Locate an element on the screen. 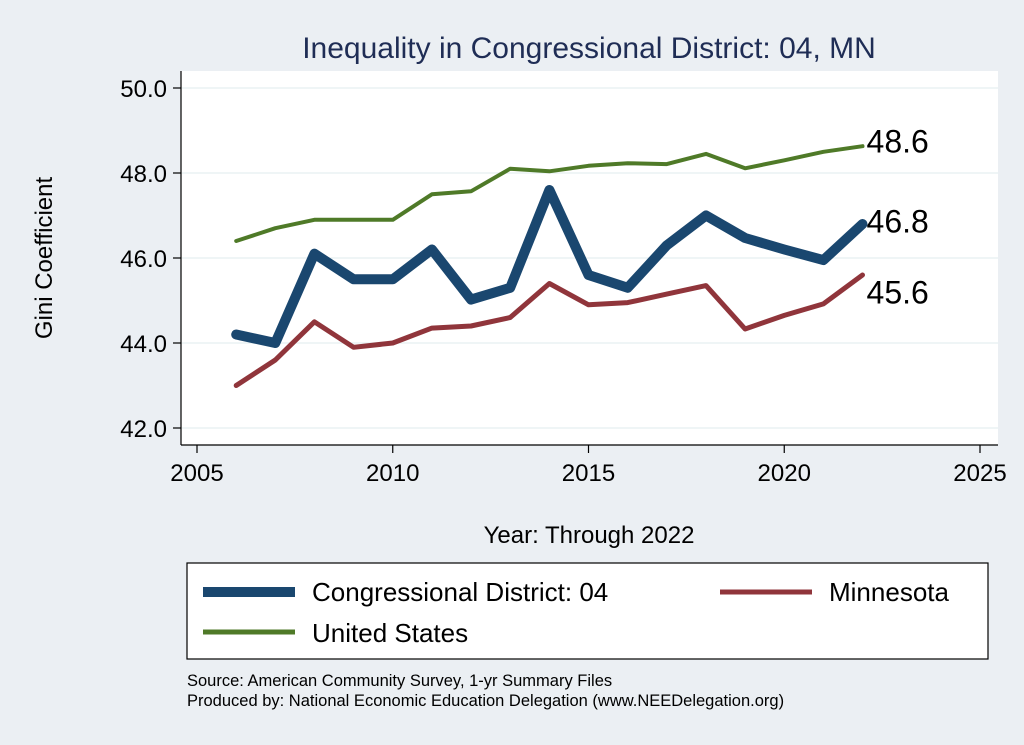  x-tick-label: 2010 is located at coordinates (392, 473).